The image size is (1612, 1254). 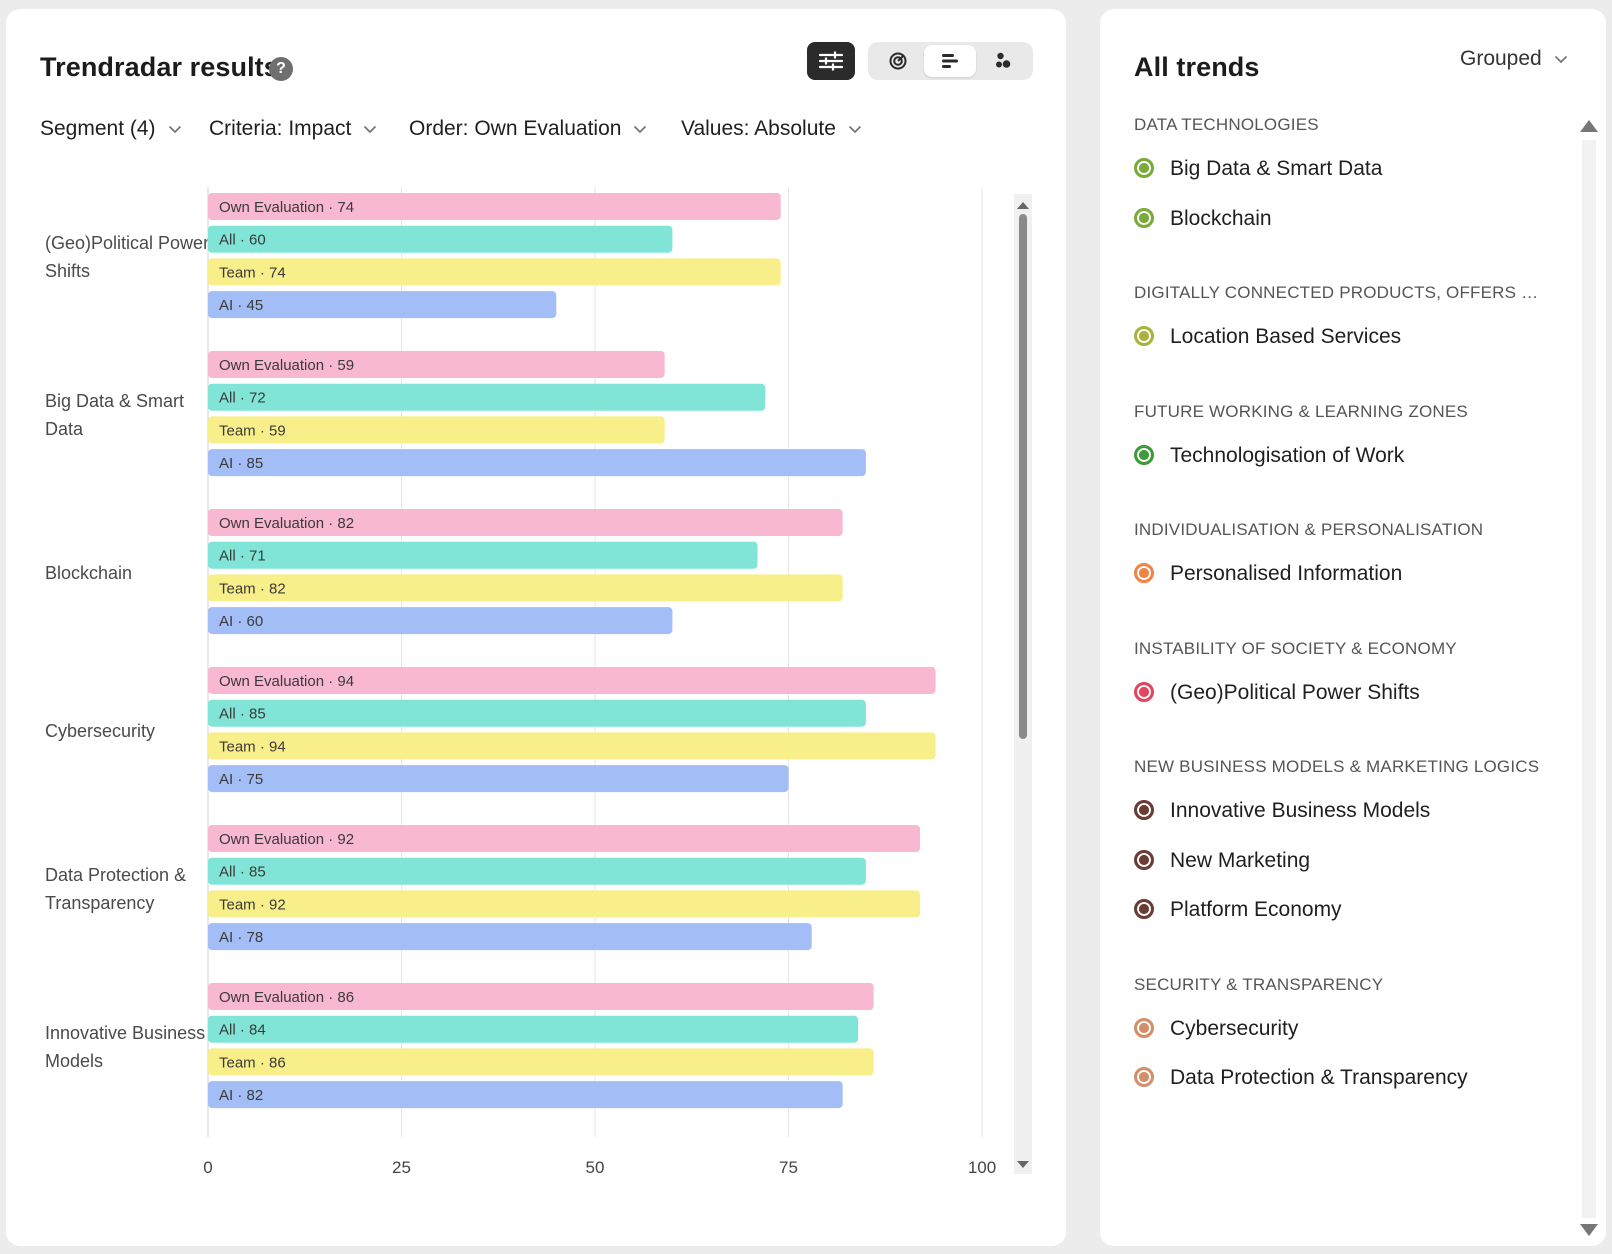 What do you see at coordinates (1301, 411) in the screenshot?
I see `trend-group-heading: FUTURE WORKING & LEARNING ZONES` at bounding box center [1301, 411].